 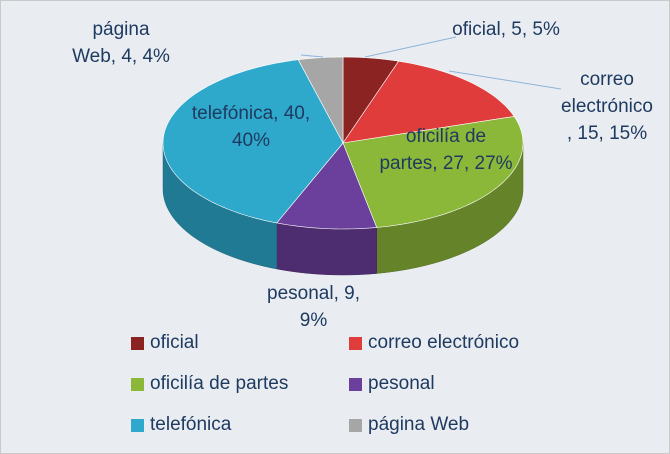 What do you see at coordinates (121, 43) in the screenshot?
I see `data-label: página Web, 4, 4%` at bounding box center [121, 43].